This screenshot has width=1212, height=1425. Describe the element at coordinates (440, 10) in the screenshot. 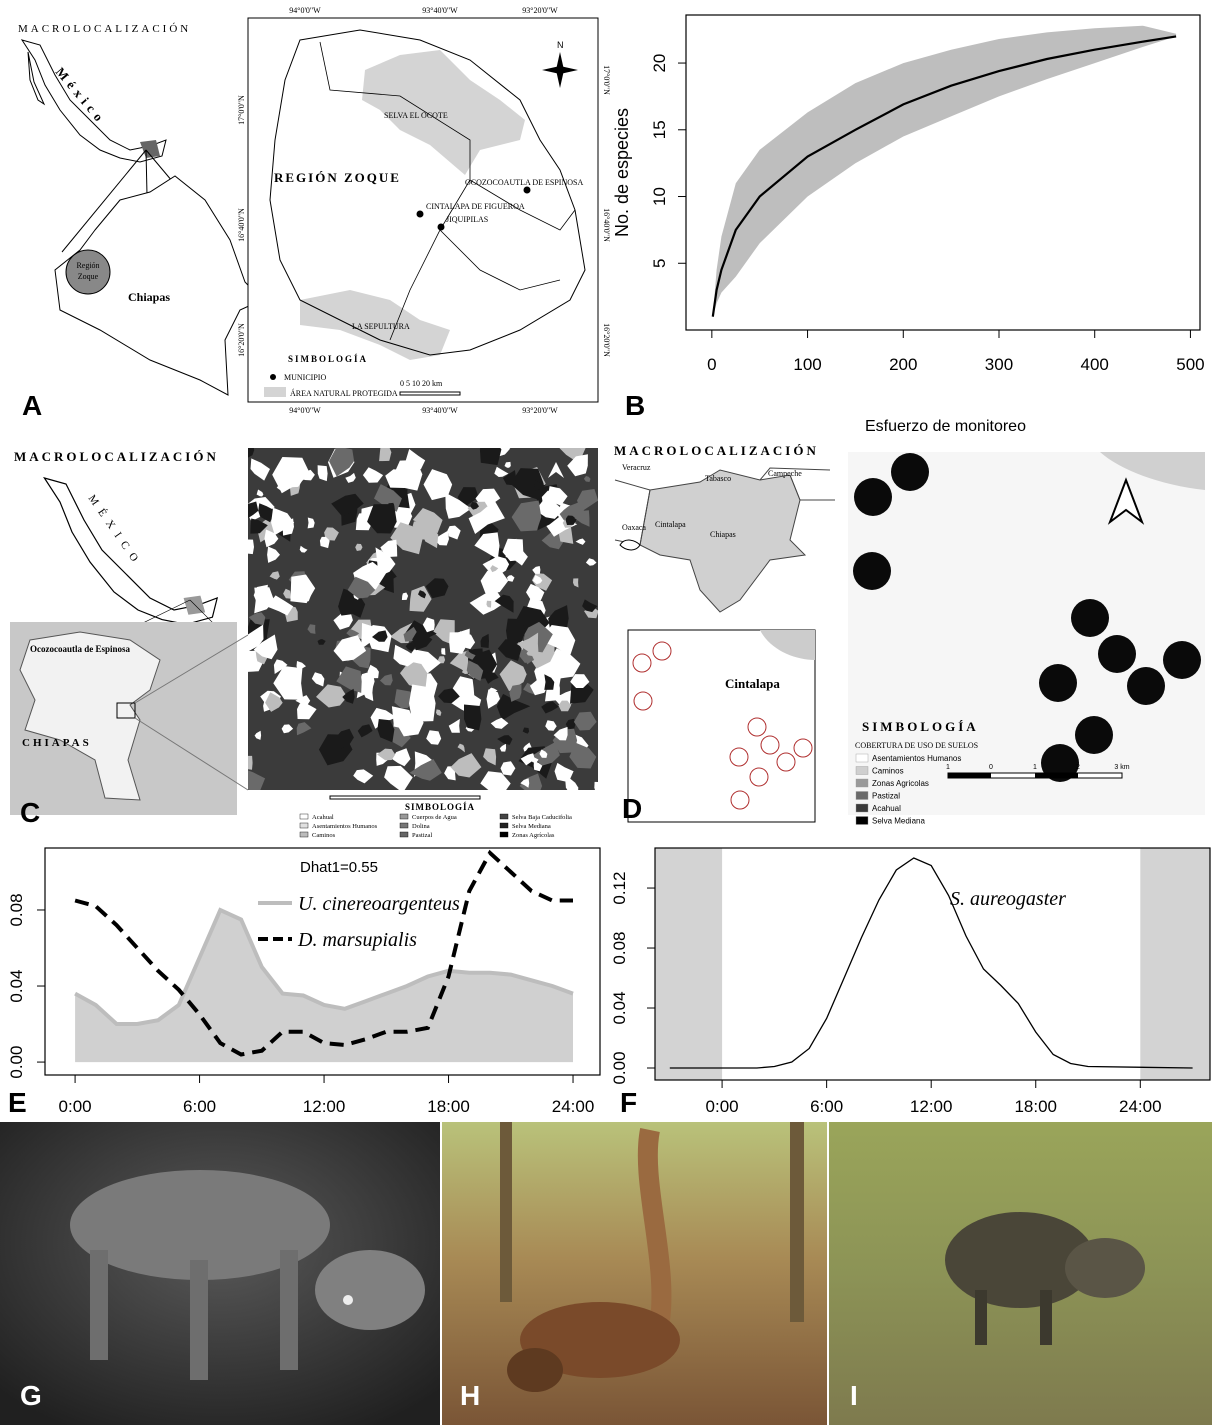

I see `lon-label: 93°40'0"W` at that location.